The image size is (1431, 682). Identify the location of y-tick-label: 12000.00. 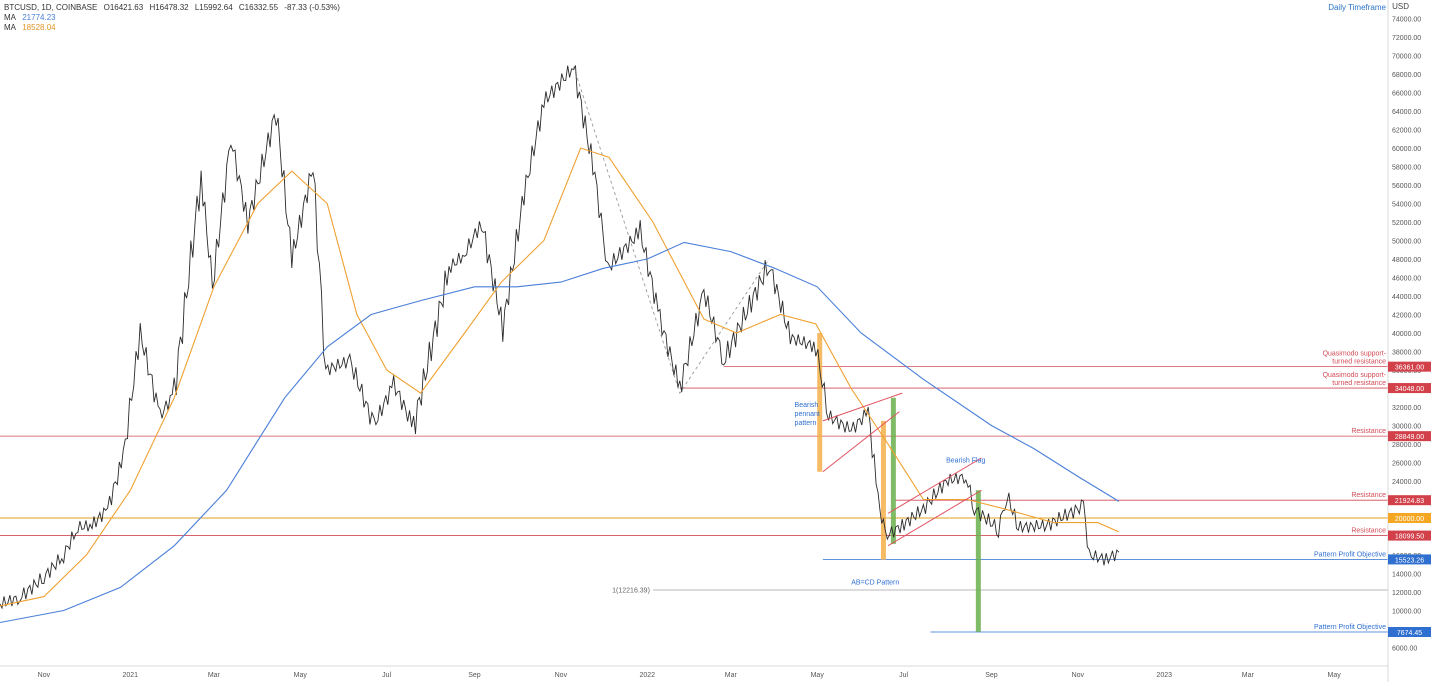
(1406, 593).